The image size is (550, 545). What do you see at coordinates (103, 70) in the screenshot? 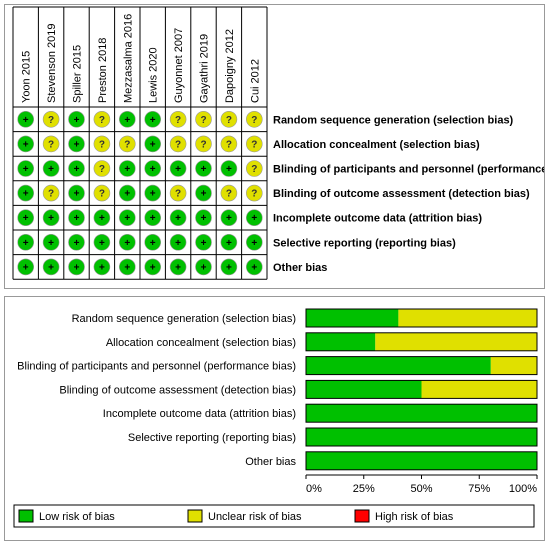
I see `study-header: Preston 2018` at bounding box center [103, 70].